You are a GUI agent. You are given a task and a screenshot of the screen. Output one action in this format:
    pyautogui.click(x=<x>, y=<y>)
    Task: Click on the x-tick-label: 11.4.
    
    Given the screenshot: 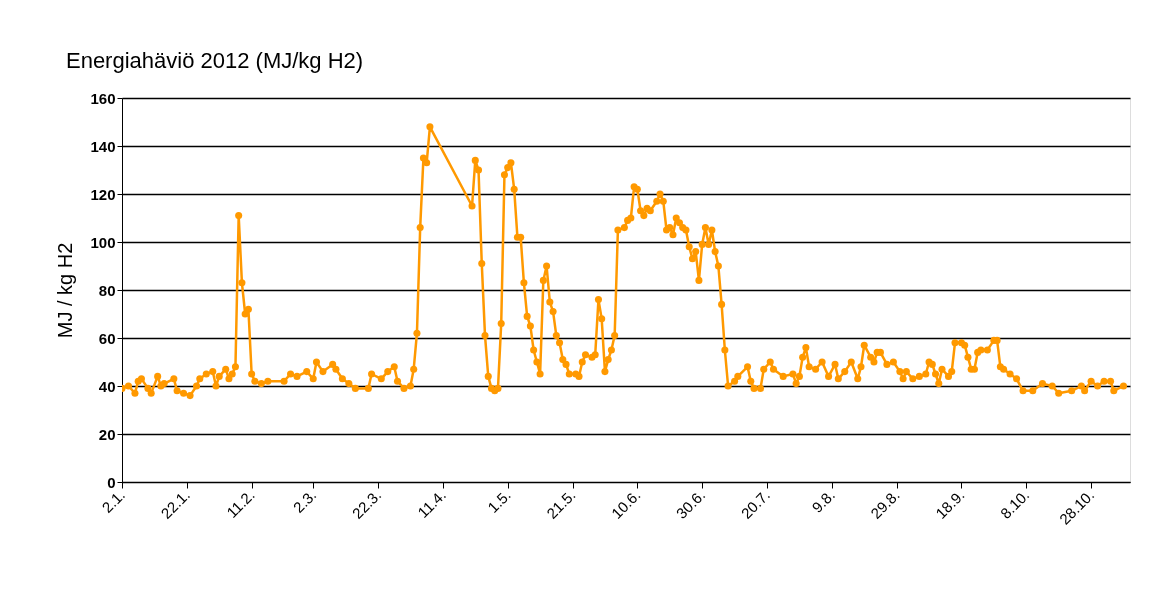 What is the action you would take?
    pyautogui.click(x=432, y=503)
    